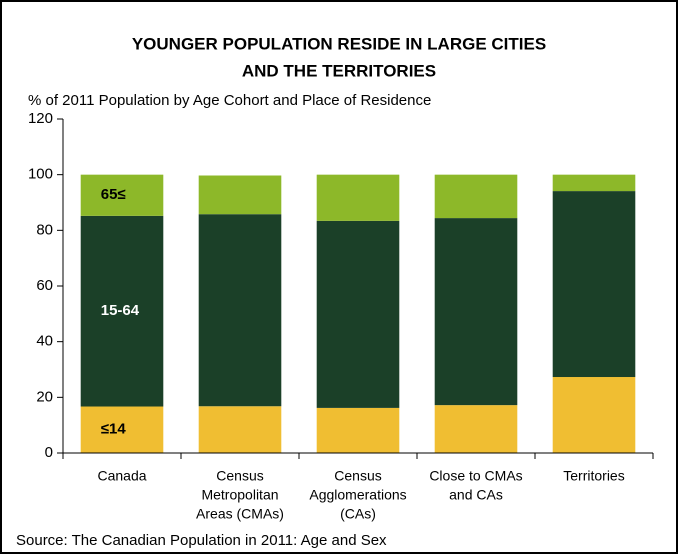  I want to click on x-tick-label: Metropolitan, so click(239, 495).